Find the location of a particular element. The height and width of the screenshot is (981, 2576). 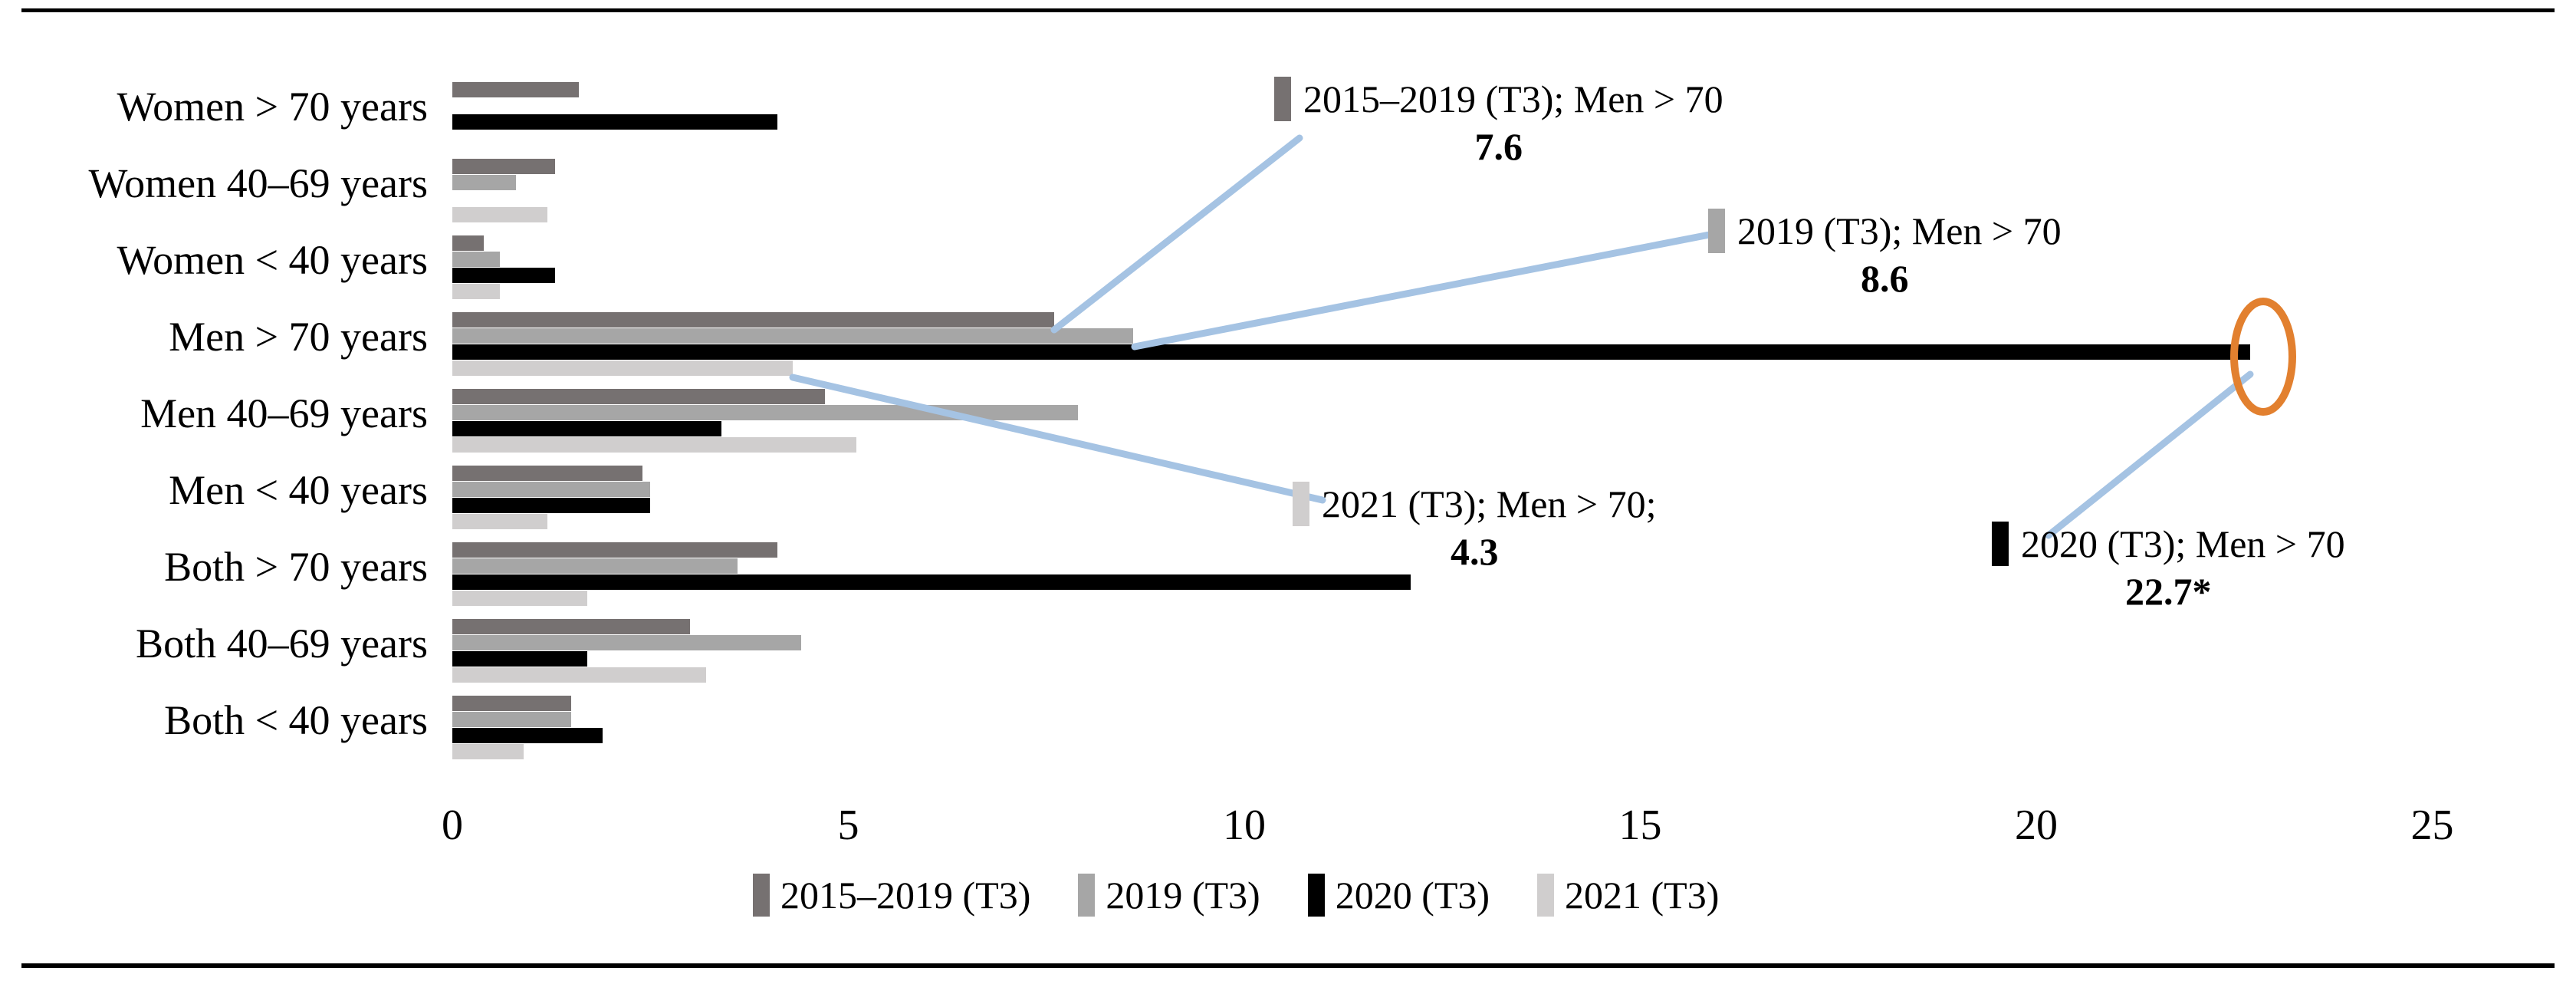

callout-annotation: 2021 (T3); Men > 70; 4.3 is located at coordinates (1475, 528).